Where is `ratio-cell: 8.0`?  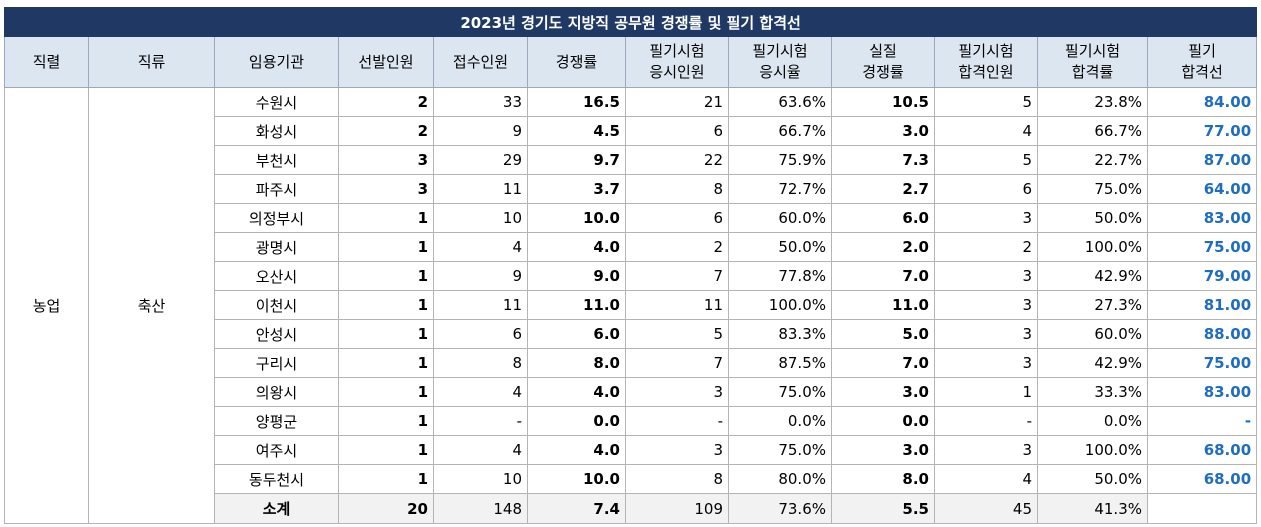 ratio-cell: 8.0 is located at coordinates (576, 363).